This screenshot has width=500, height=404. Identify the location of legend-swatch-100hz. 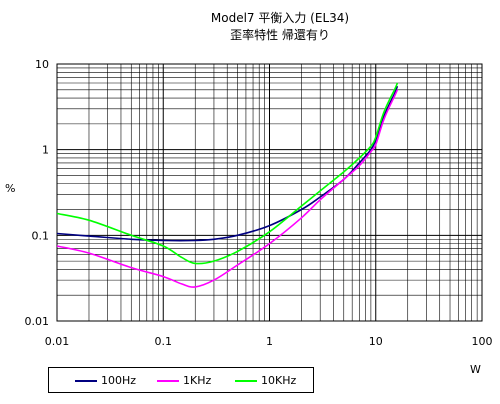
(86, 381).